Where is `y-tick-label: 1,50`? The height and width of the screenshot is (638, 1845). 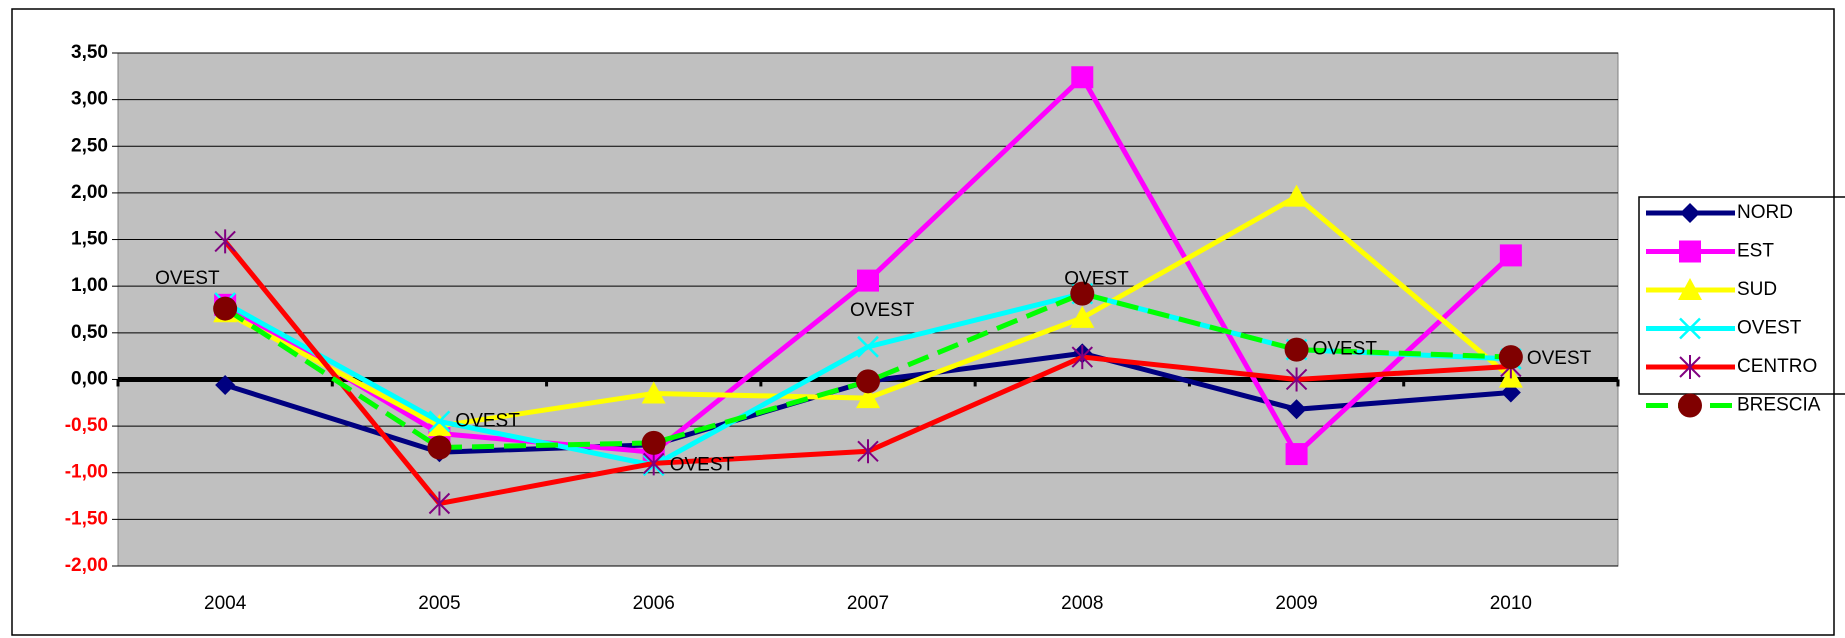 y-tick-label: 1,50 is located at coordinates (89, 239).